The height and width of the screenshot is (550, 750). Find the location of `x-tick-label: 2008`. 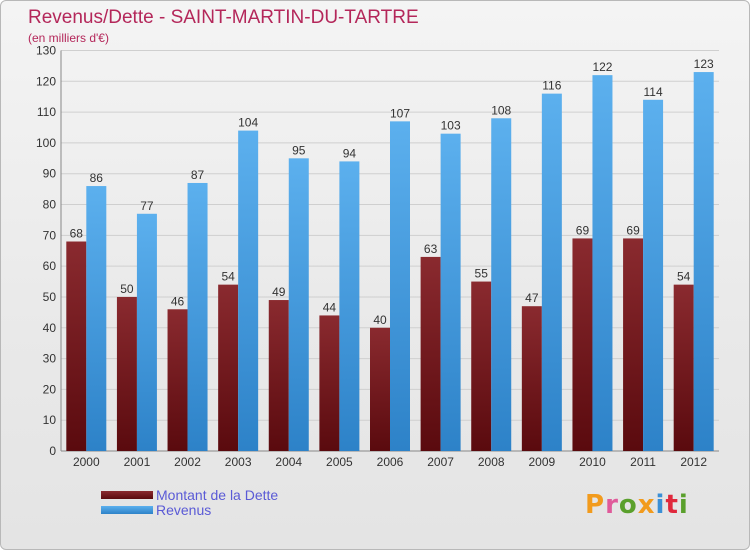

x-tick-label: 2008 is located at coordinates (491, 462).